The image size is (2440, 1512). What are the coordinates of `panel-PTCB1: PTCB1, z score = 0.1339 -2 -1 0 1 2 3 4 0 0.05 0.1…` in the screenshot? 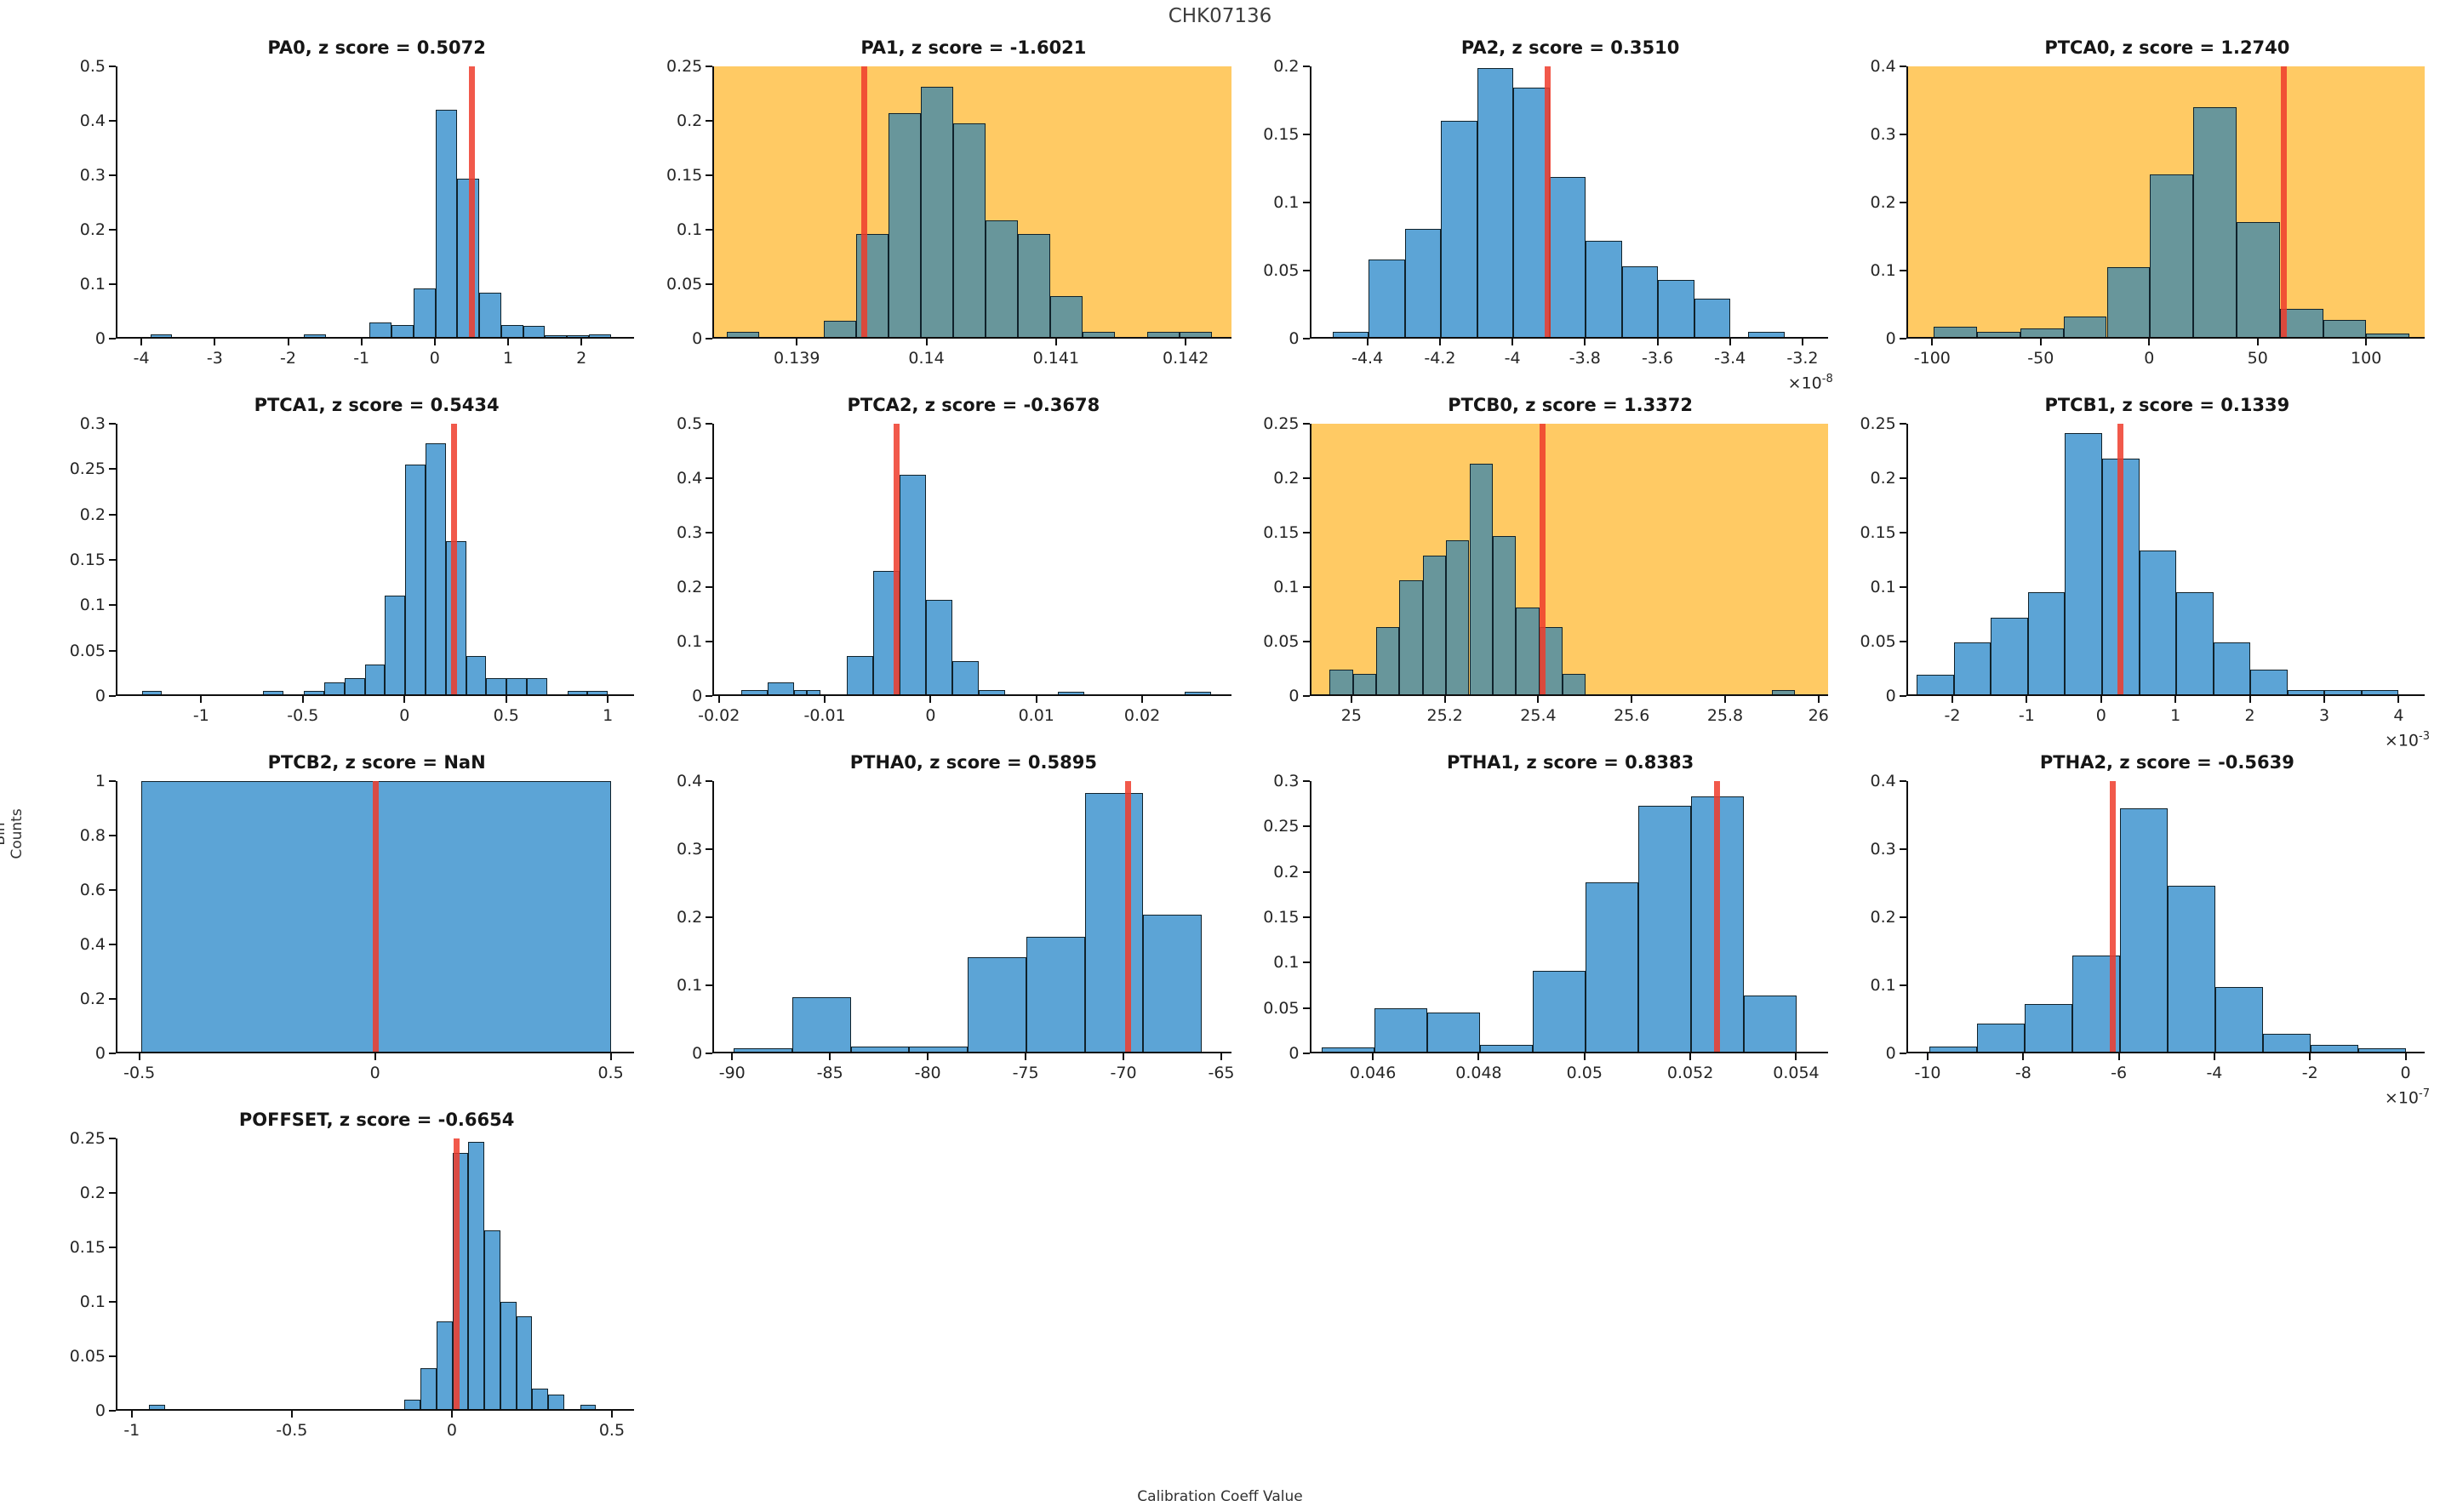 It's located at (2138, 569).